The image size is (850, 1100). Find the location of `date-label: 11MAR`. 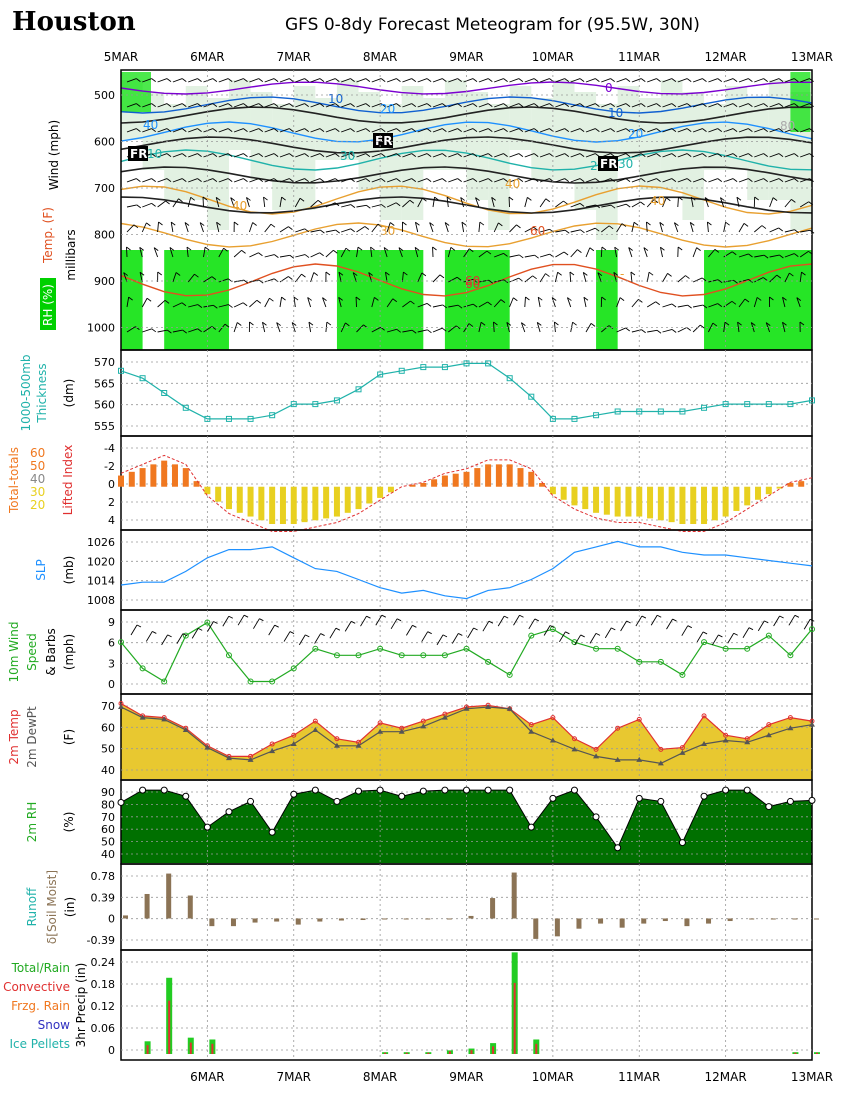

date-label: 11MAR is located at coordinates (639, 1077).